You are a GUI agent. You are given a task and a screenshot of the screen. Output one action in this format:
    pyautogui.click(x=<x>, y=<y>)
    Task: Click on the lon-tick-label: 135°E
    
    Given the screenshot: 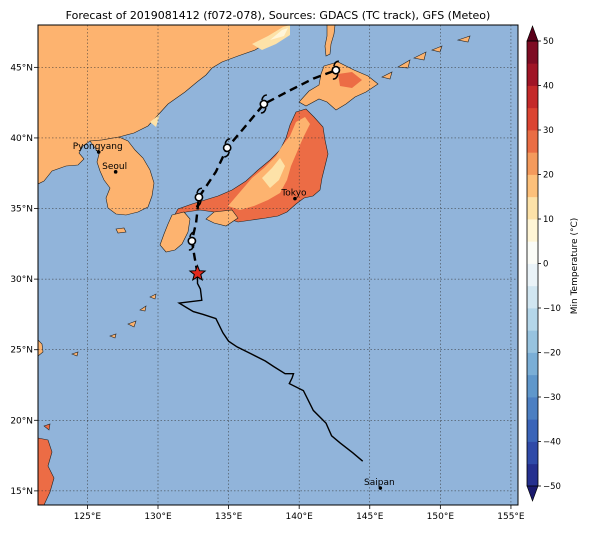 What is the action you would take?
    pyautogui.click(x=229, y=517)
    